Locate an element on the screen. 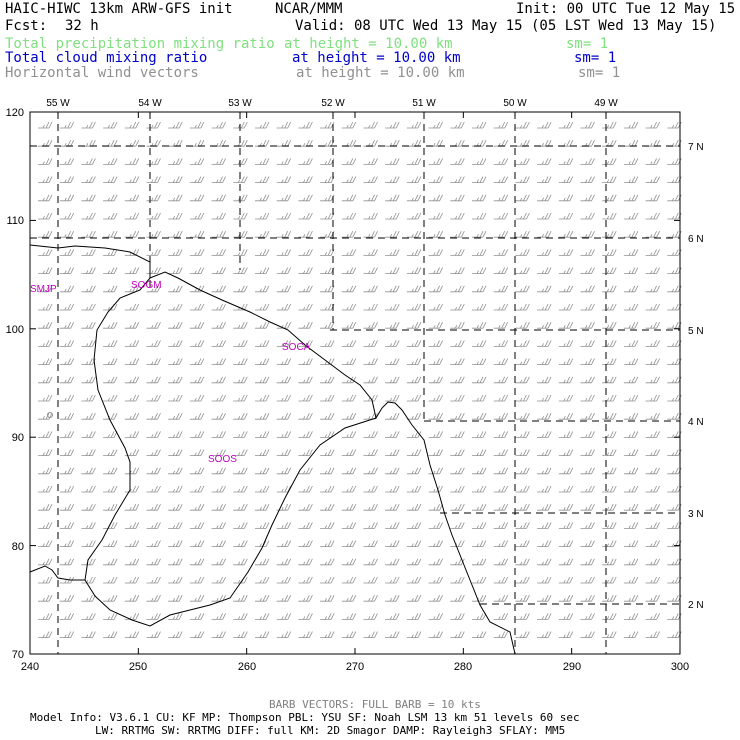 The image size is (740, 740). left-tick-label: 70 is located at coordinates (18, 655).